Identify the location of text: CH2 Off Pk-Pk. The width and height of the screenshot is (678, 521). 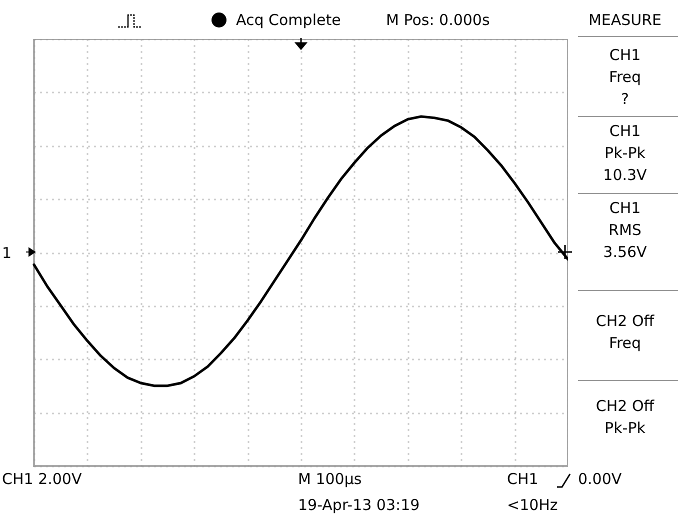
(625, 417).